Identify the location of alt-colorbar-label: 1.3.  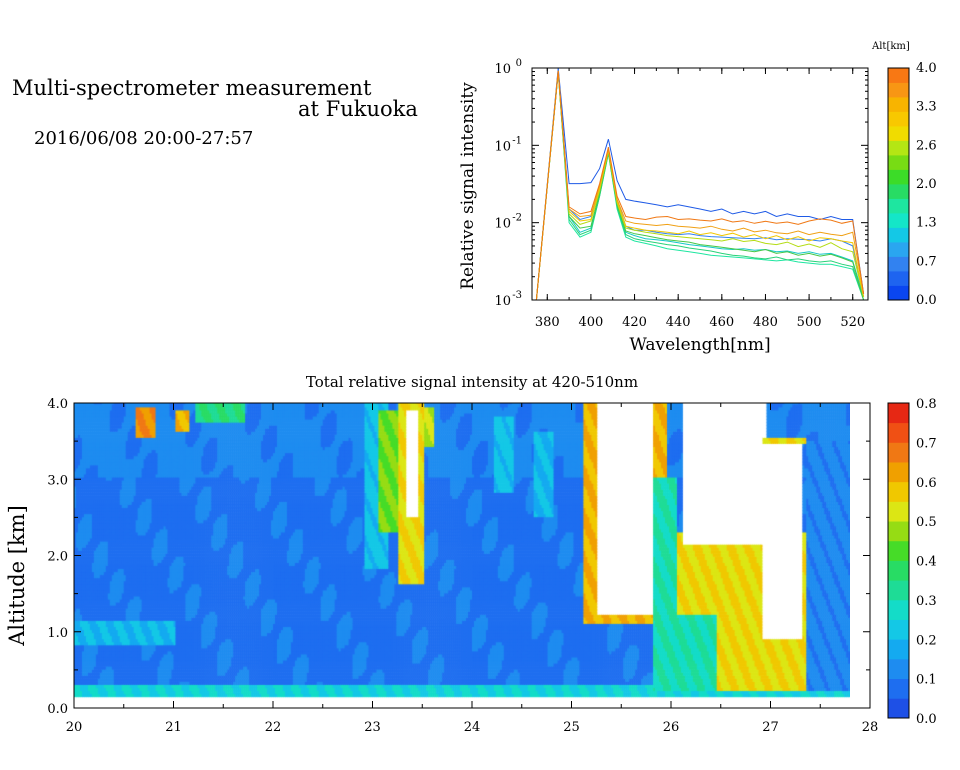
(926, 223).